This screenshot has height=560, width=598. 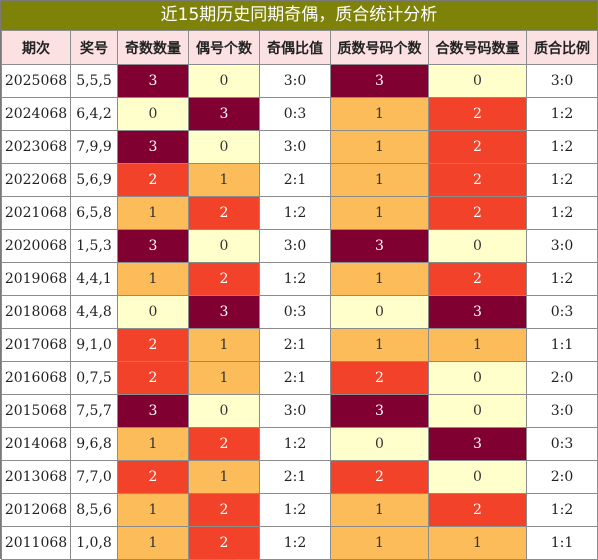 I want to click on table-row: 2025068 5,5,5 3 0 3:0 3 0 3:0, so click(x=299, y=81).